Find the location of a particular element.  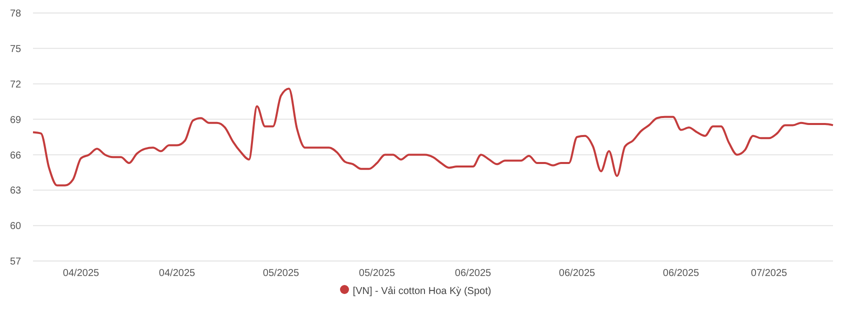

y-tick-label: 78 is located at coordinates (16, 14).